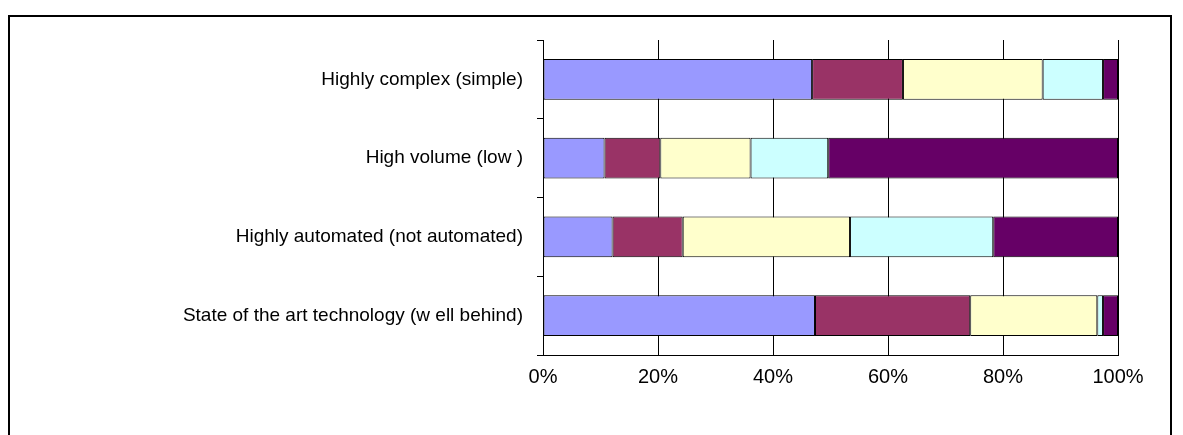 The image size is (1183, 435). I want to click on y-tick-label: High volume (low ), so click(444, 157).